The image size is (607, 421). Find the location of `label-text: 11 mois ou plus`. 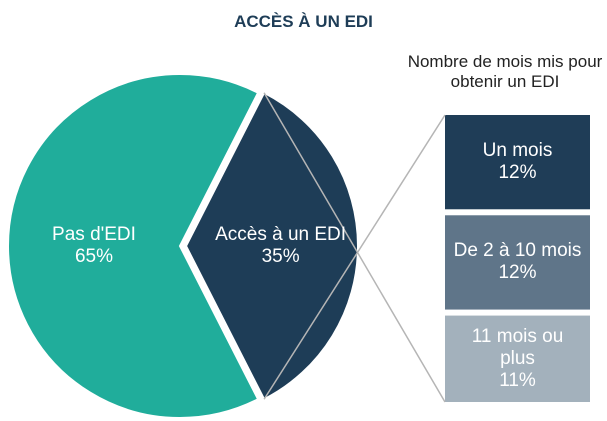

label-text: 11 mois ou plus is located at coordinates (517, 347).